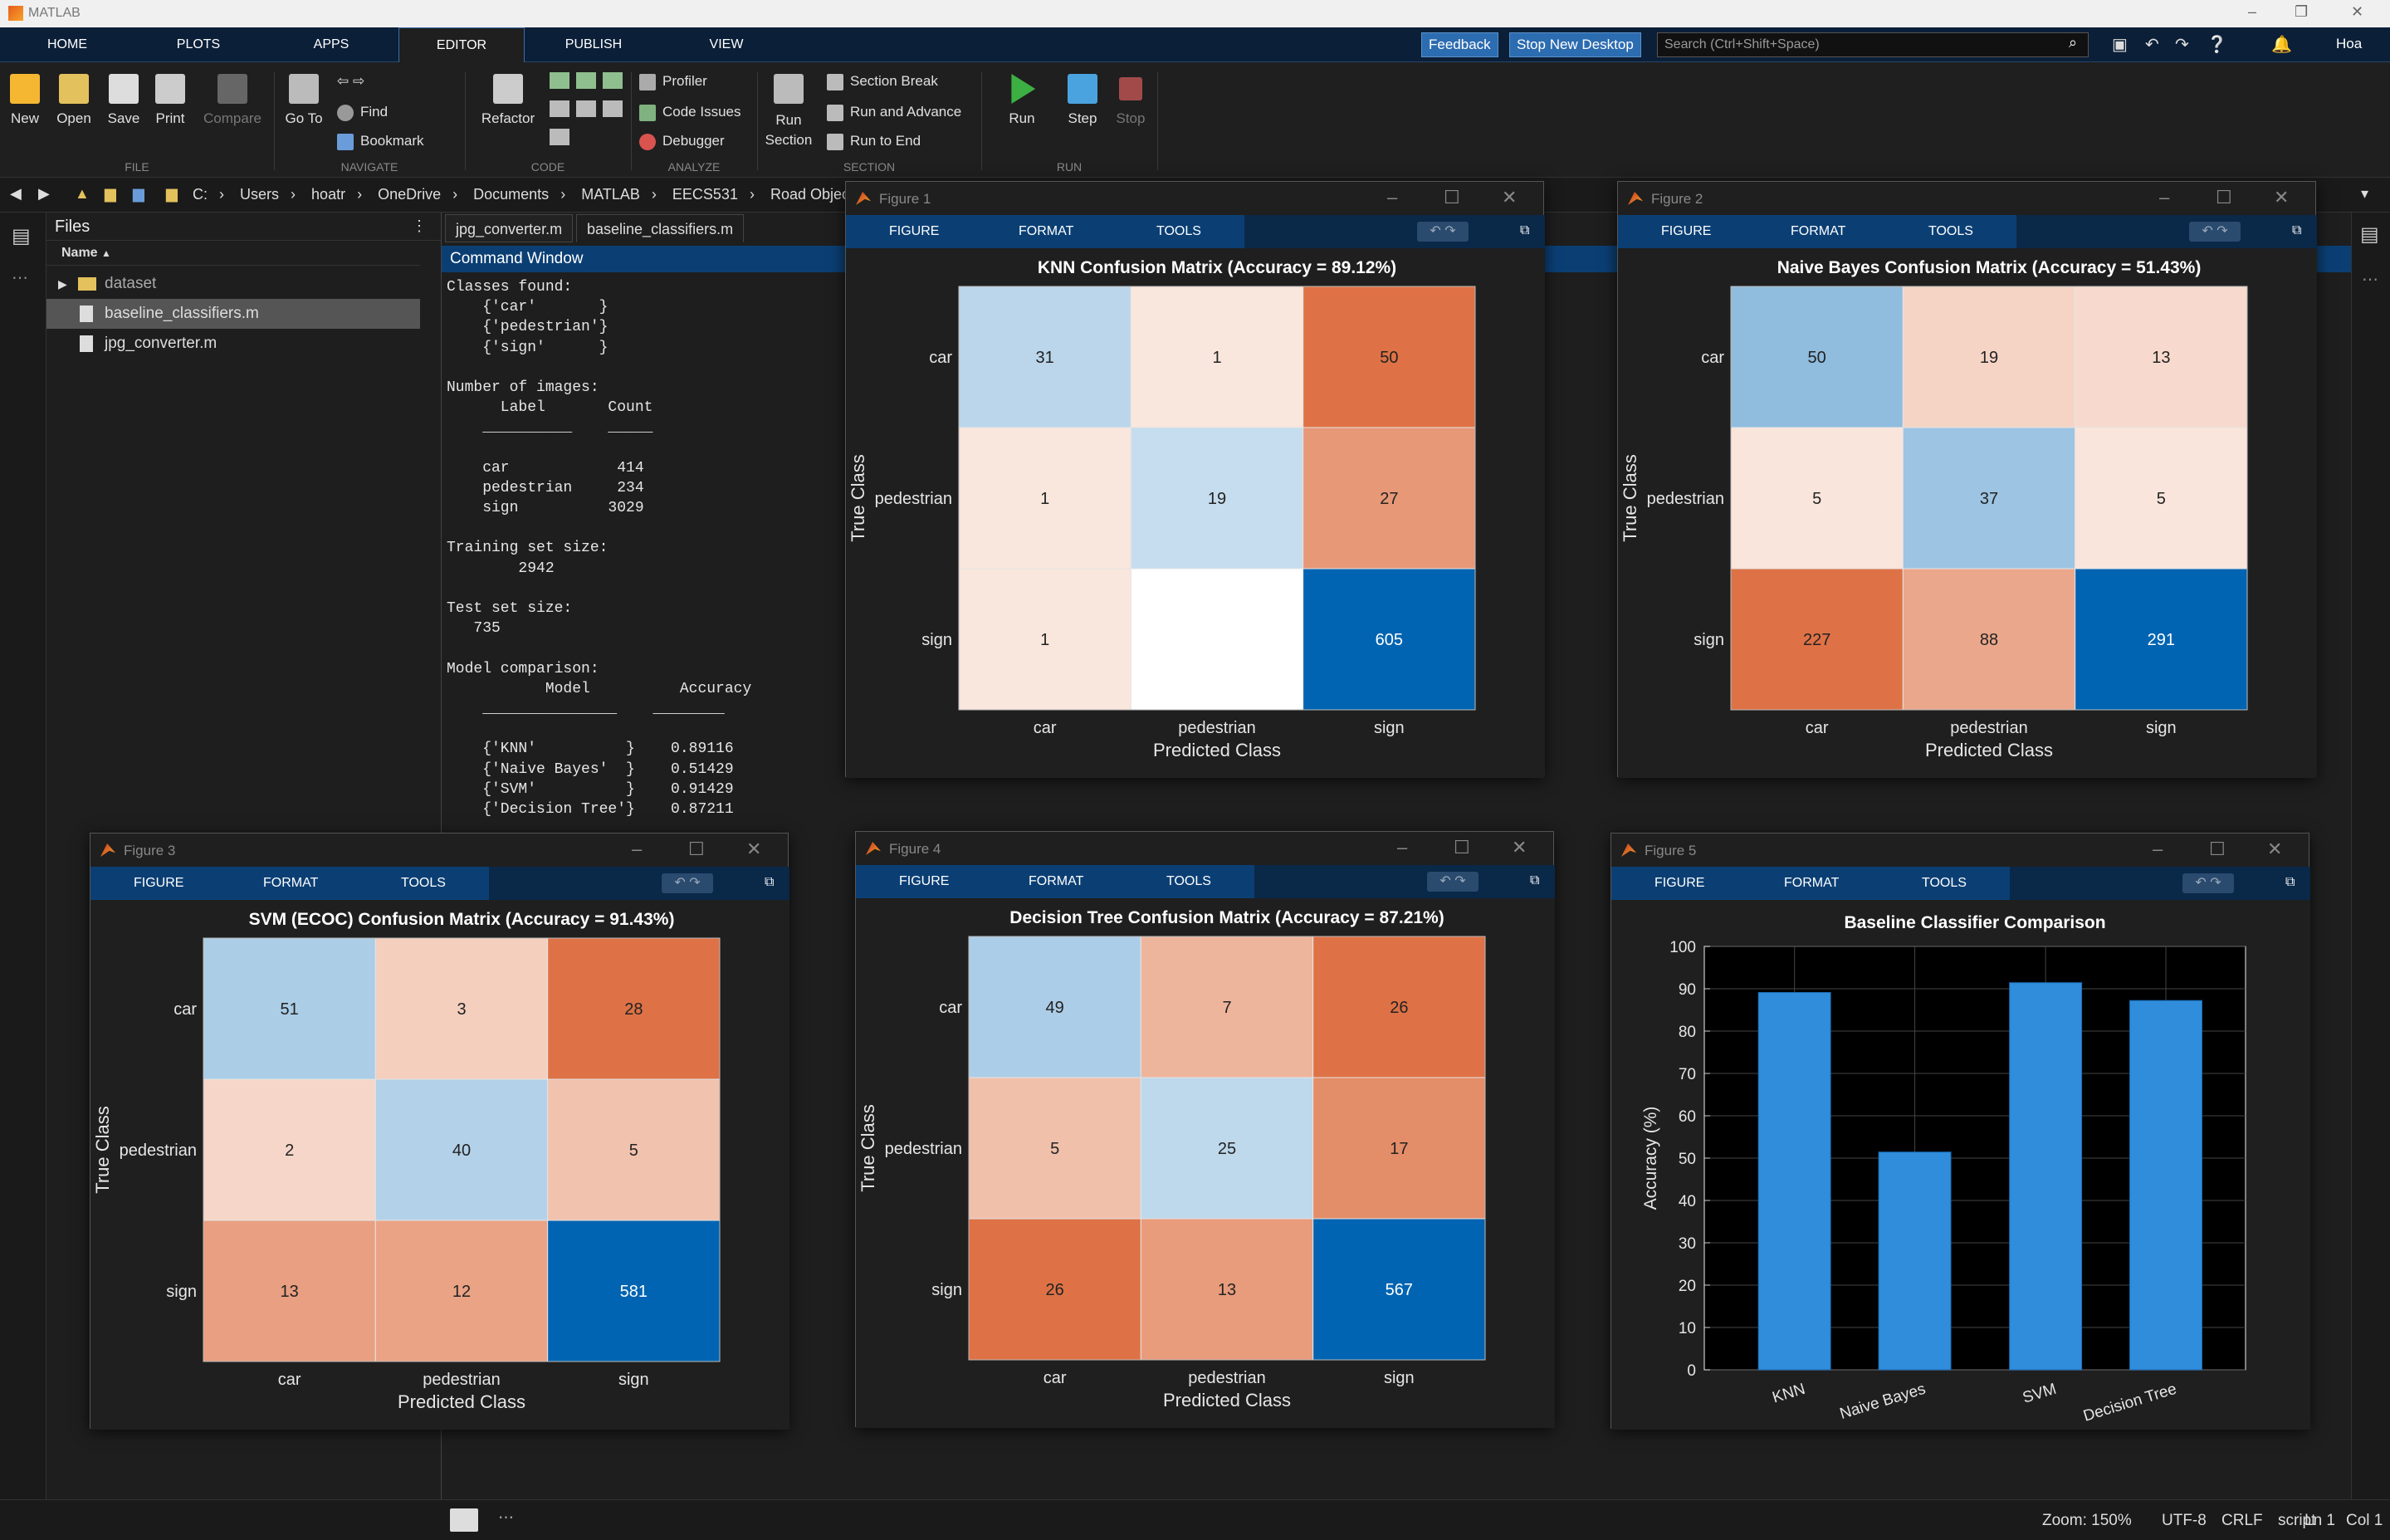 The image size is (2390, 1540). What do you see at coordinates (410, 194) in the screenshot?
I see `breadcrumb-item: OneDrive` at bounding box center [410, 194].